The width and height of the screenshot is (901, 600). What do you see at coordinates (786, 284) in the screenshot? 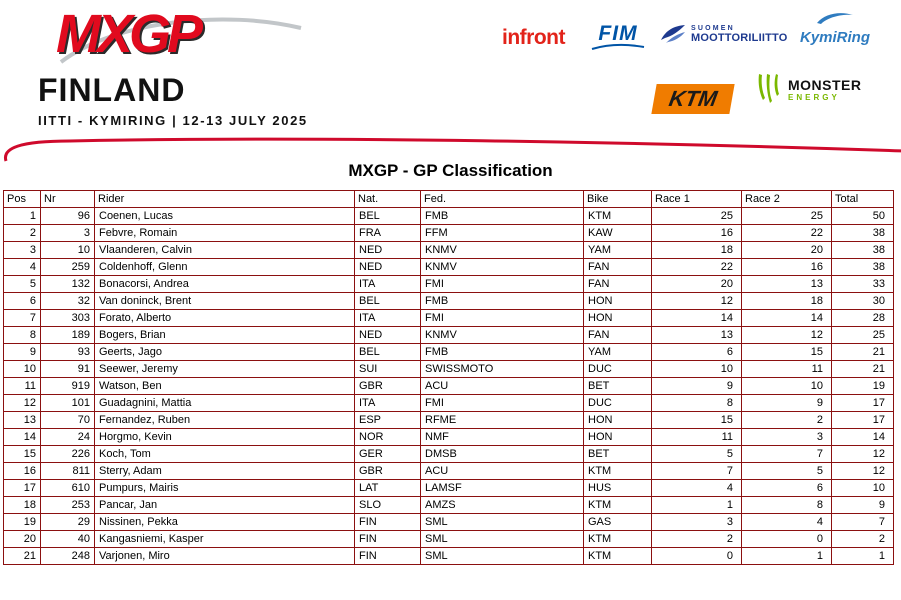
I see `cell-race2: 13` at bounding box center [786, 284].